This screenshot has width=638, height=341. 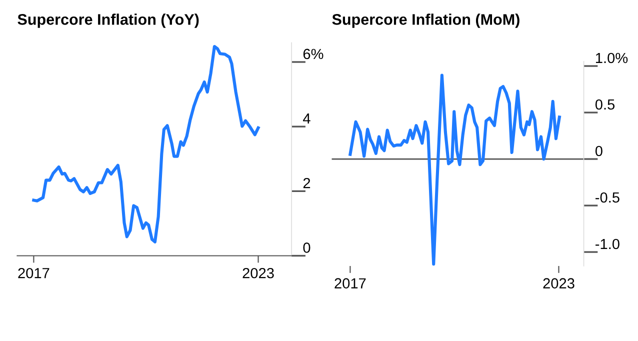 What do you see at coordinates (313, 54) in the screenshot?
I see `y-tick-label: 6%` at bounding box center [313, 54].